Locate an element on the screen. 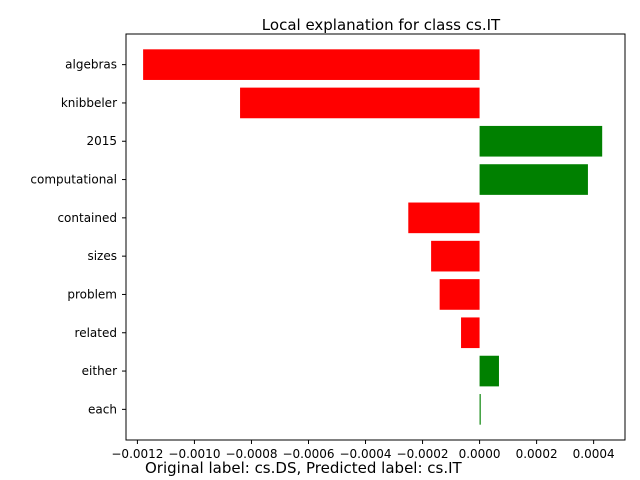 The image size is (640, 480). bar-each is located at coordinates (480, 409).